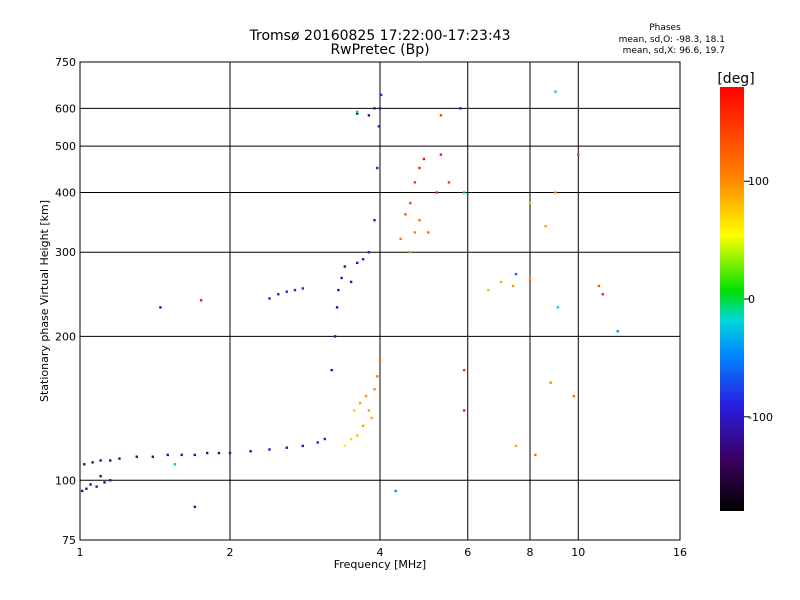 This screenshot has height=600, width=800. Describe the element at coordinates (758, 181) in the screenshot. I see `colorbar-tick-label: 100` at that location.